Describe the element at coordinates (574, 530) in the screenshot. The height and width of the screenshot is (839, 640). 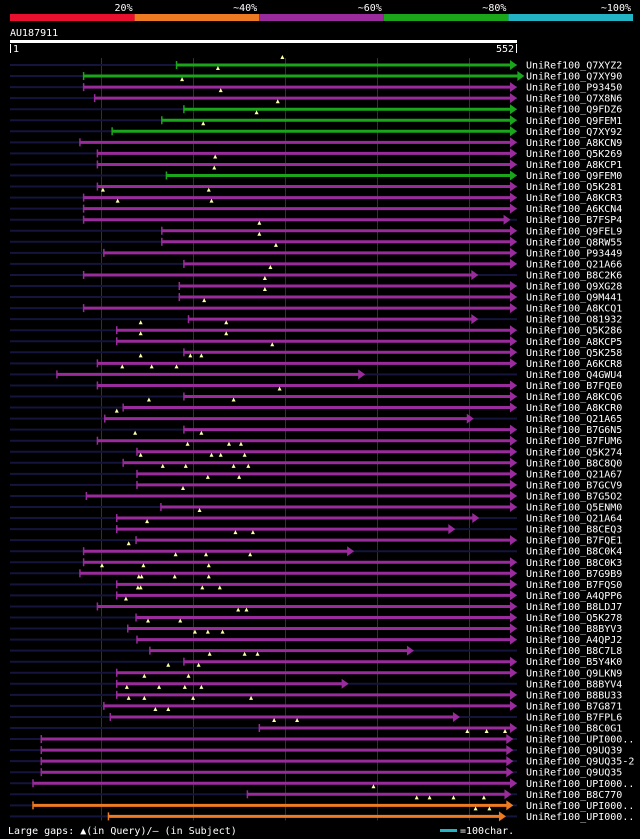
I see `hit-label: UniRef100_B8CEQ3` at that location.